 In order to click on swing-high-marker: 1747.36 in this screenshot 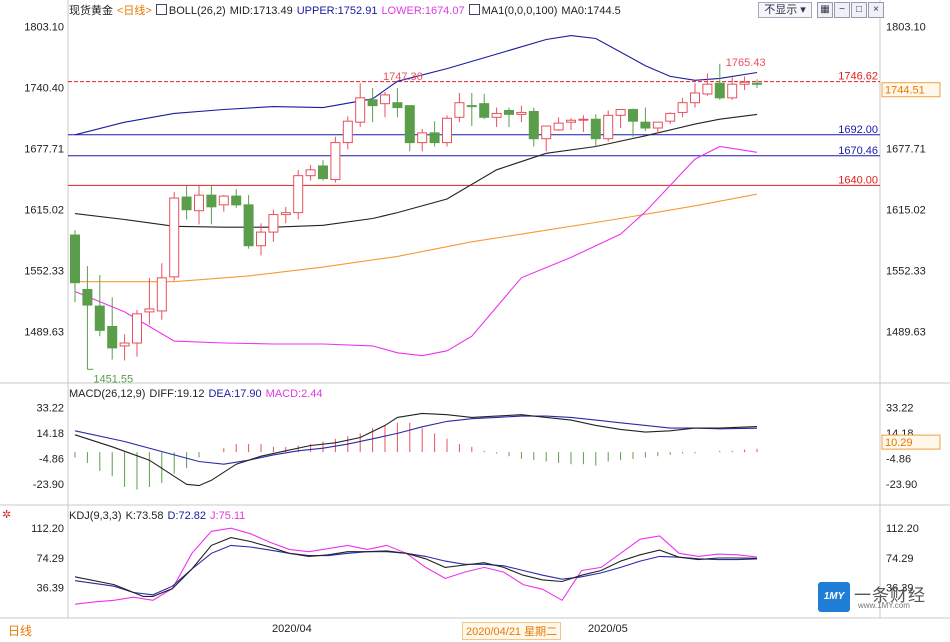, I will do `click(403, 77)`.